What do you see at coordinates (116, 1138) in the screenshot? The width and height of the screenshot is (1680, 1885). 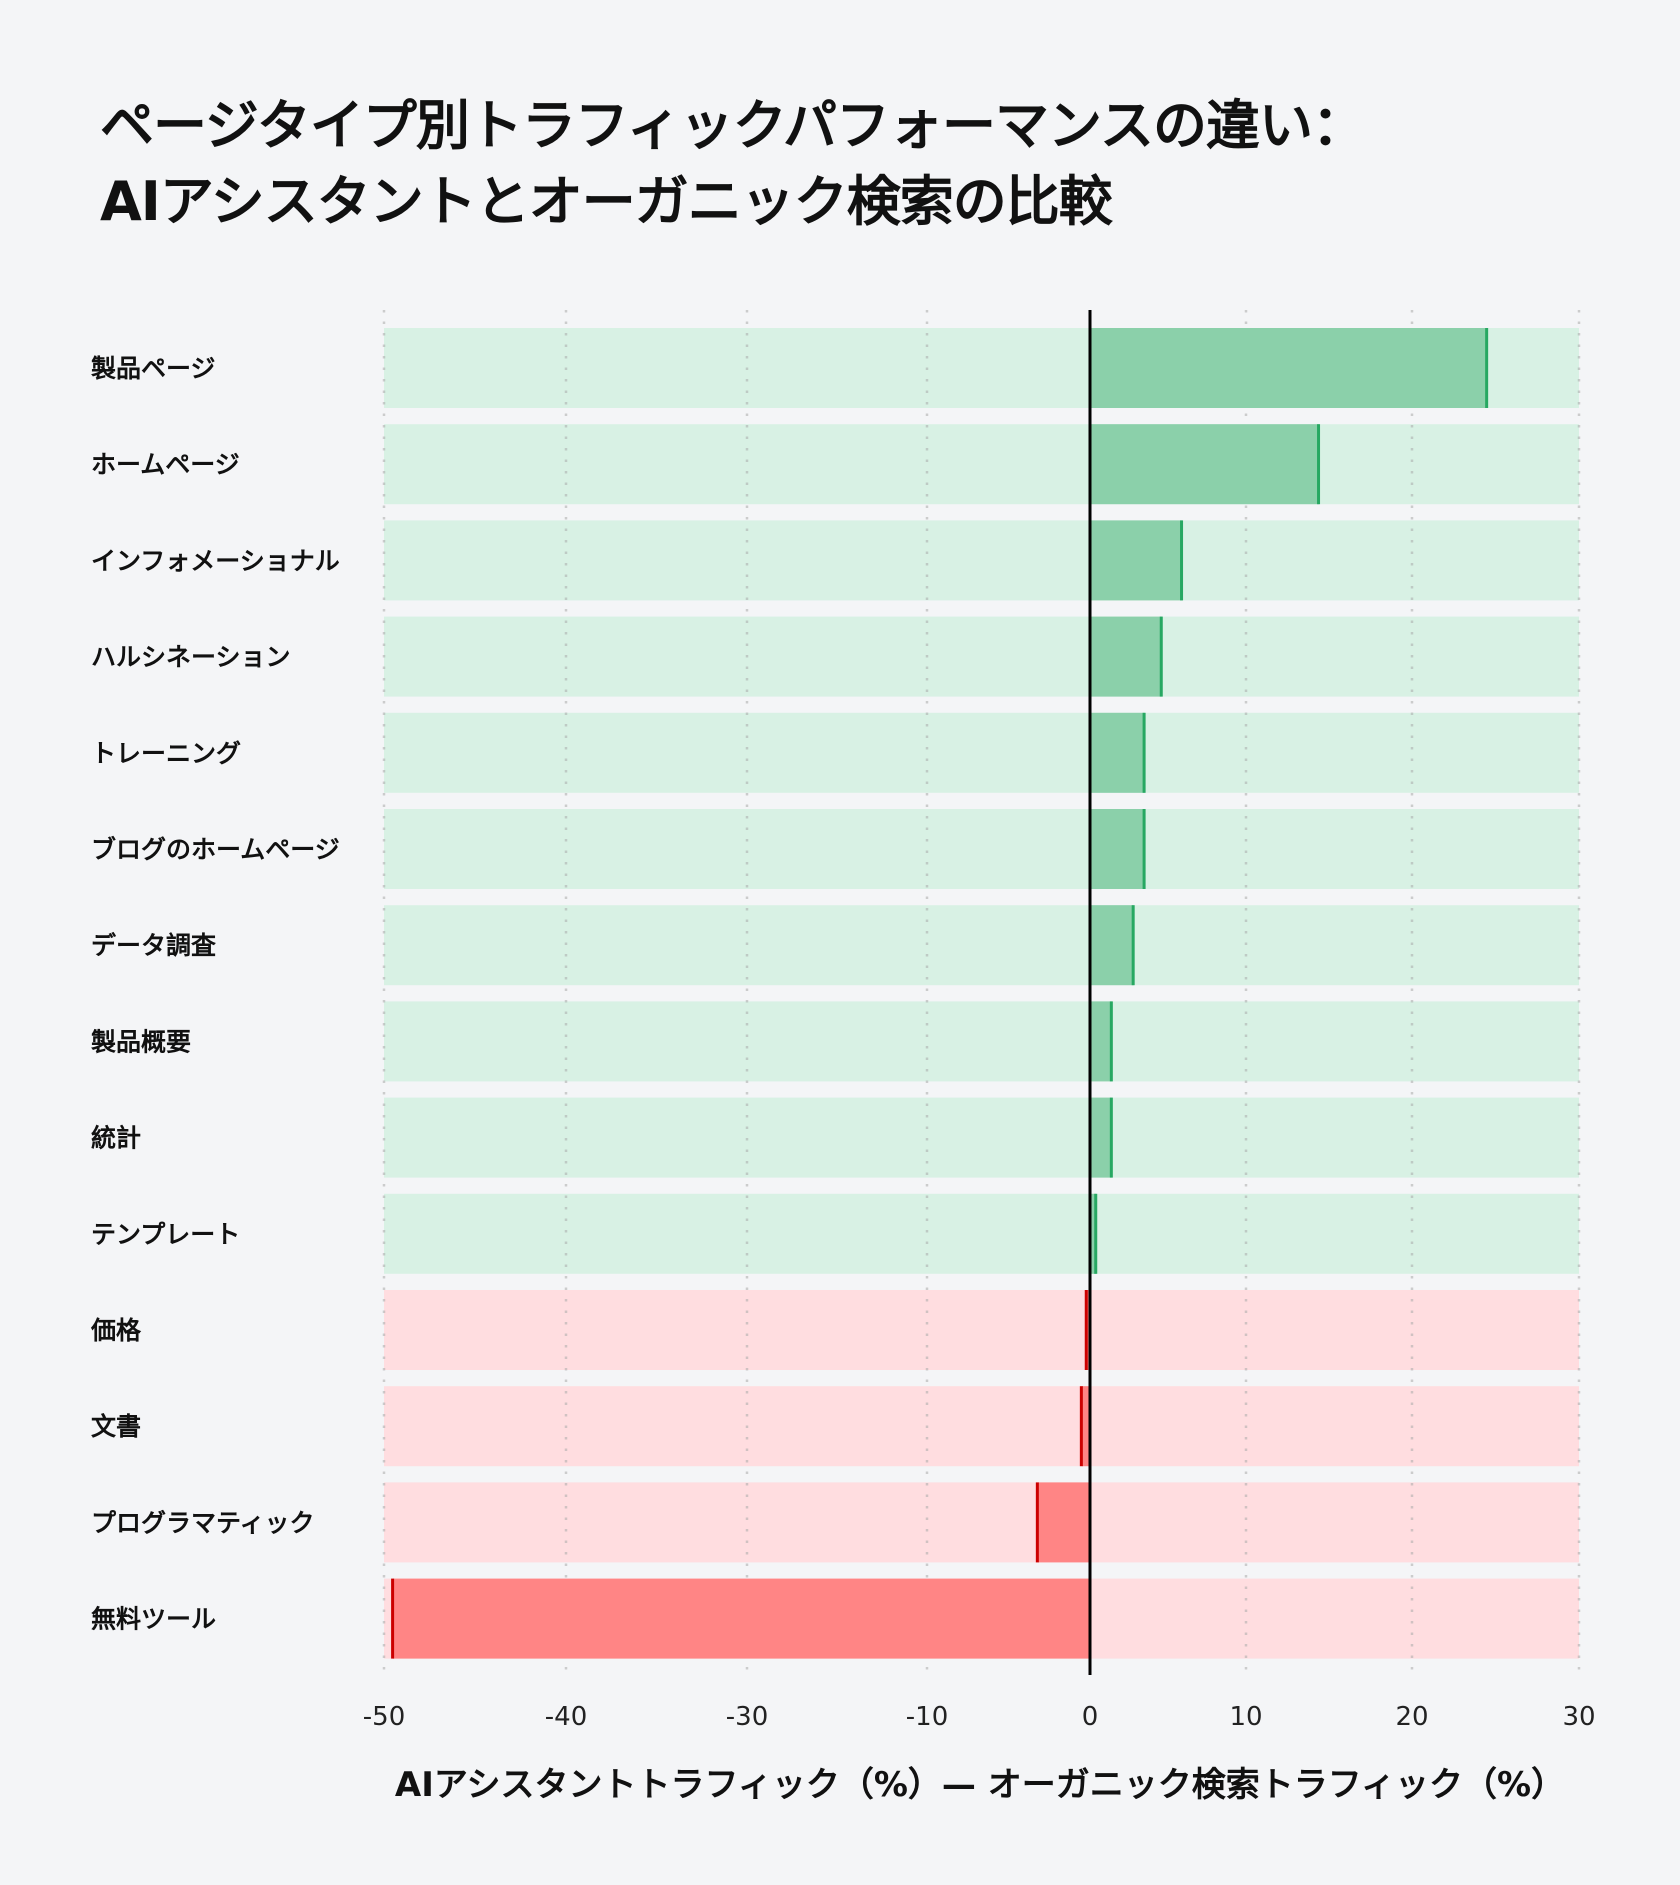 I see `category-label: 統計` at bounding box center [116, 1138].